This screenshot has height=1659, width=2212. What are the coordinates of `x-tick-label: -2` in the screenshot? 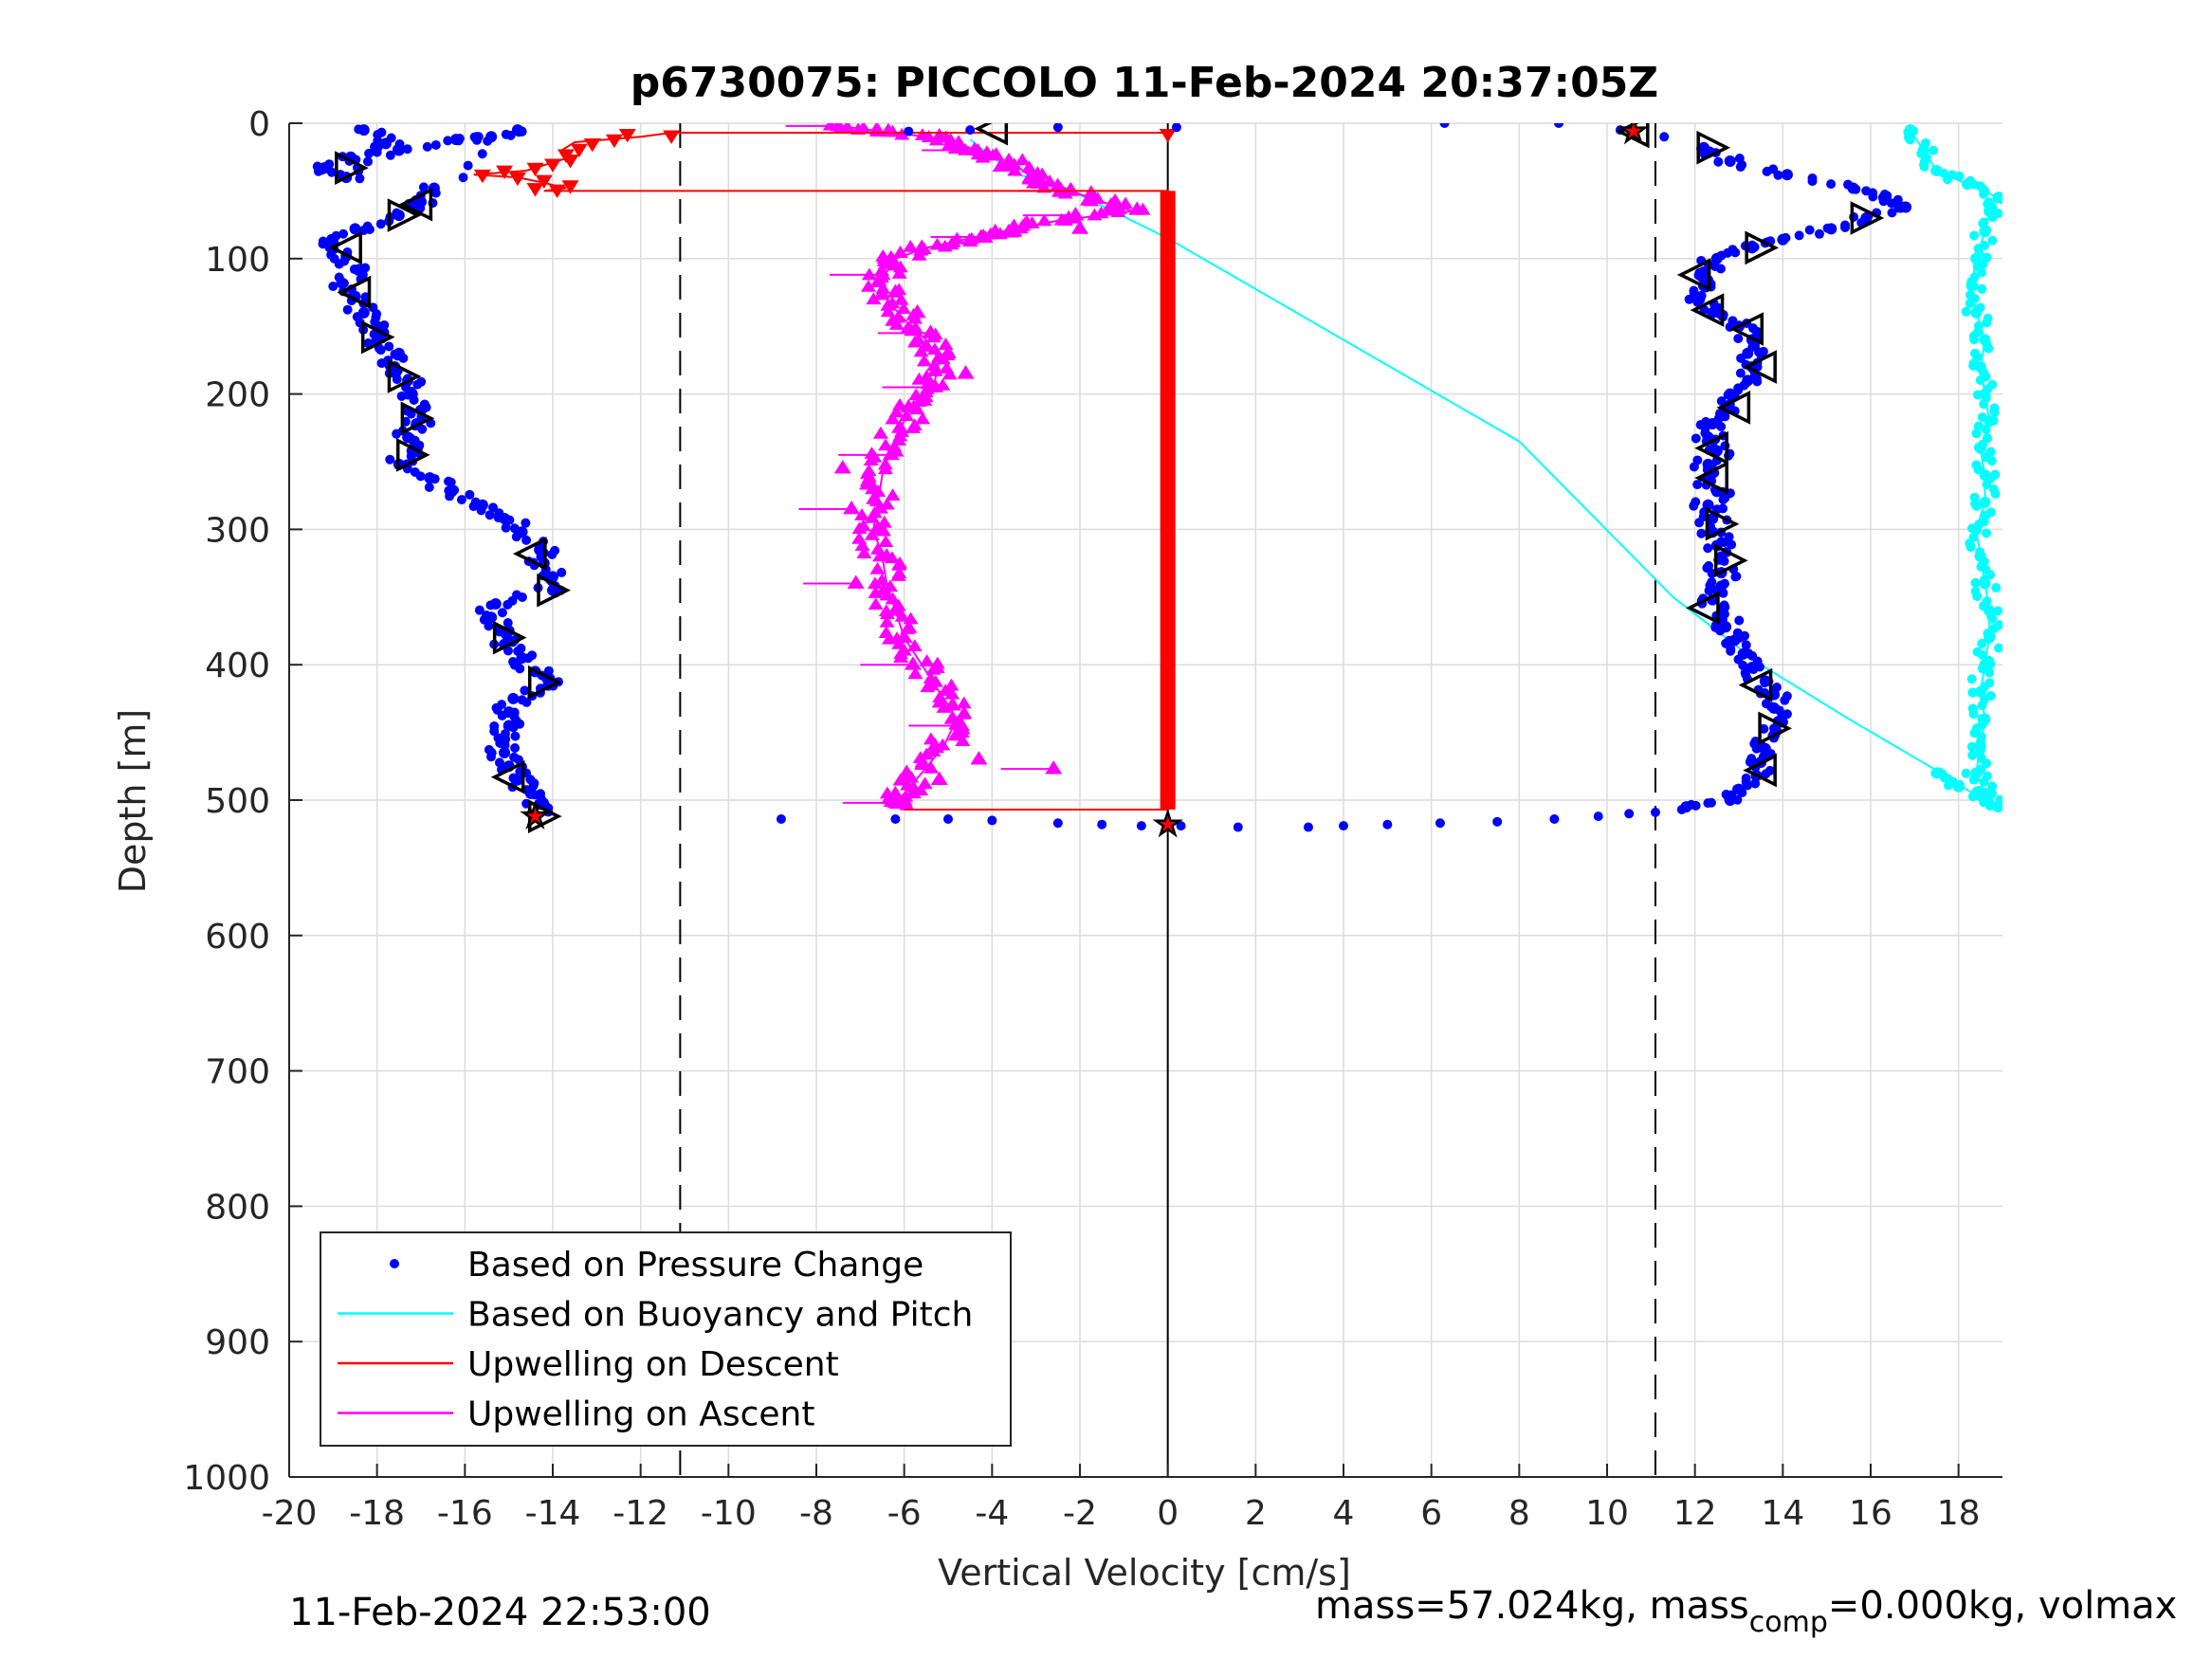 It's located at (1080, 1513).